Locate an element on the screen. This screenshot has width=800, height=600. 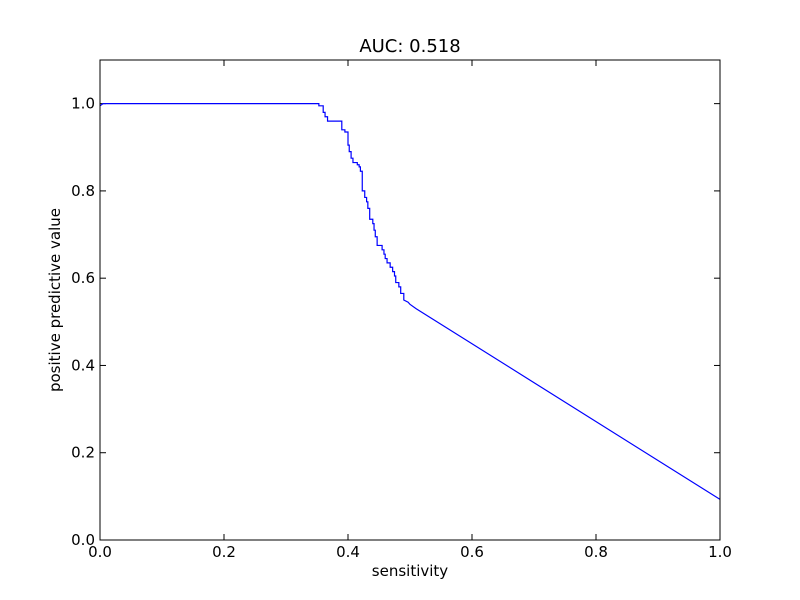
y-tick-label: 0.6 is located at coordinates (83, 278).